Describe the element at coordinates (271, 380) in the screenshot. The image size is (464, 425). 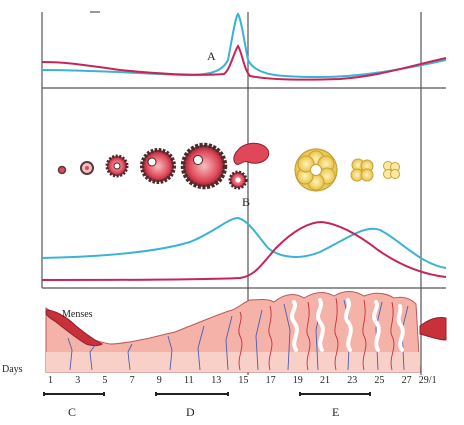
I see `day-tick-8: 17` at that location.